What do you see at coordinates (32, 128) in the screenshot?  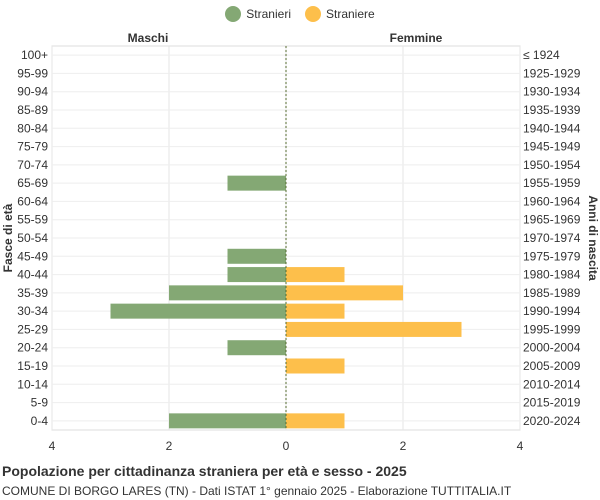 I see `age-label-80-84: 80-84` at bounding box center [32, 128].